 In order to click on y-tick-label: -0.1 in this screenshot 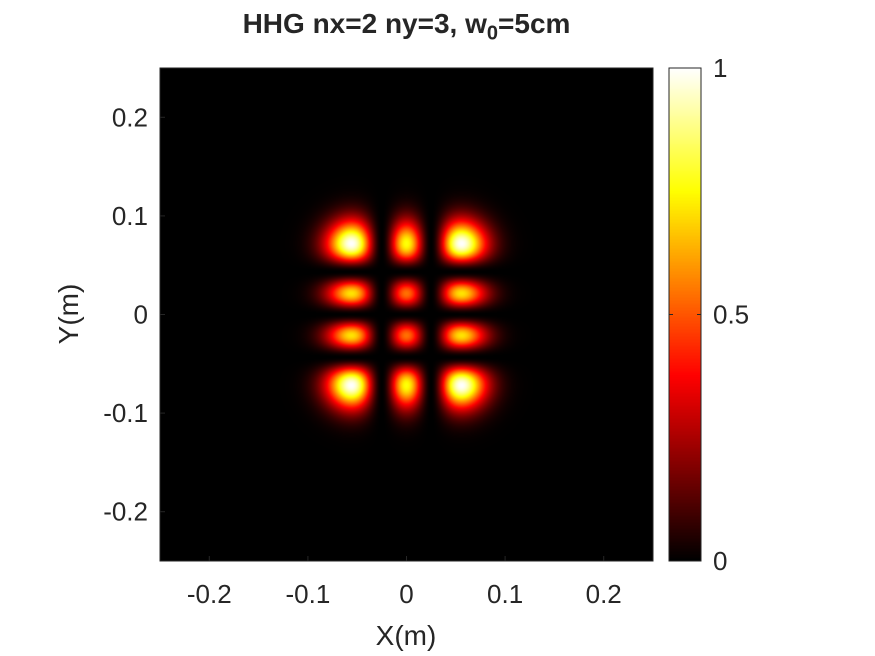, I will do `click(125, 413)`.